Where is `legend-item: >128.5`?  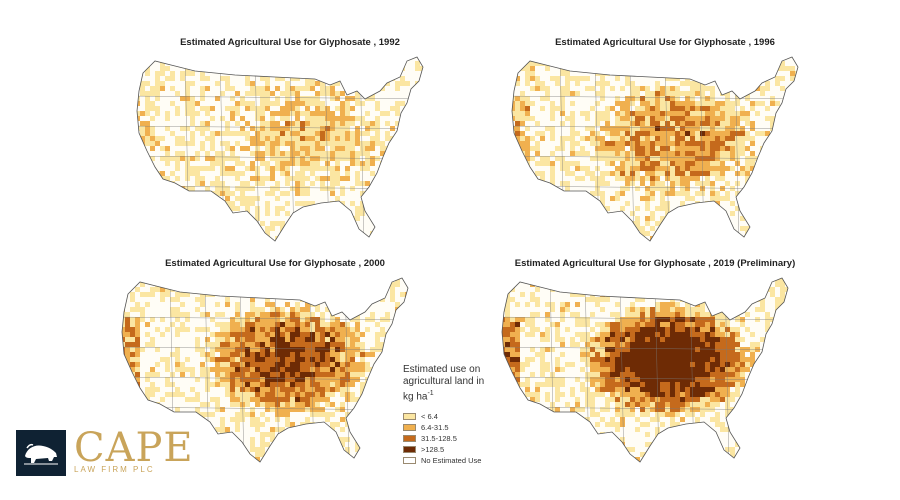
legend-item: >128.5 is located at coordinates (458, 449).